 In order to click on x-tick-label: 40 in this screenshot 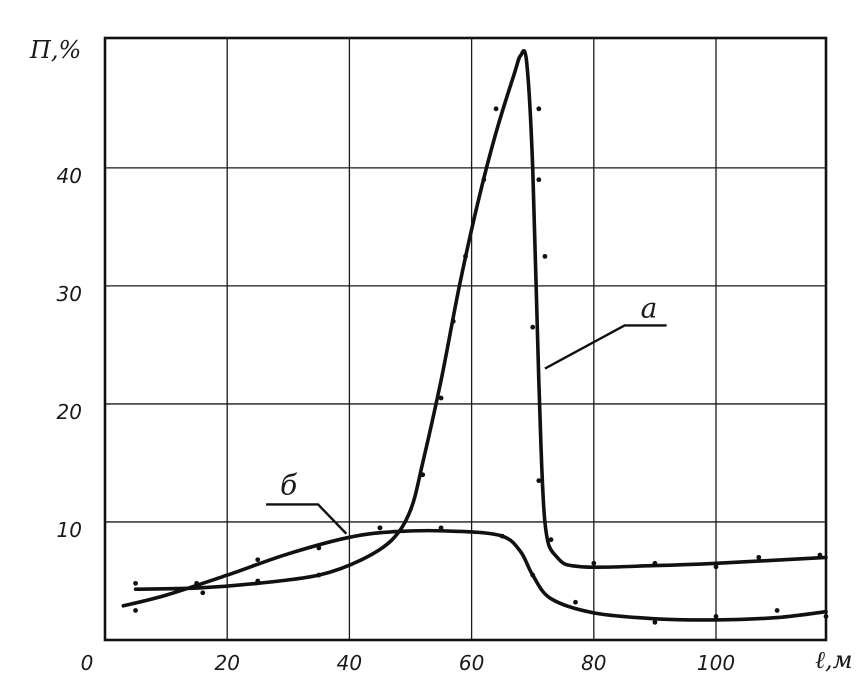, I will do `click(349, 663)`.